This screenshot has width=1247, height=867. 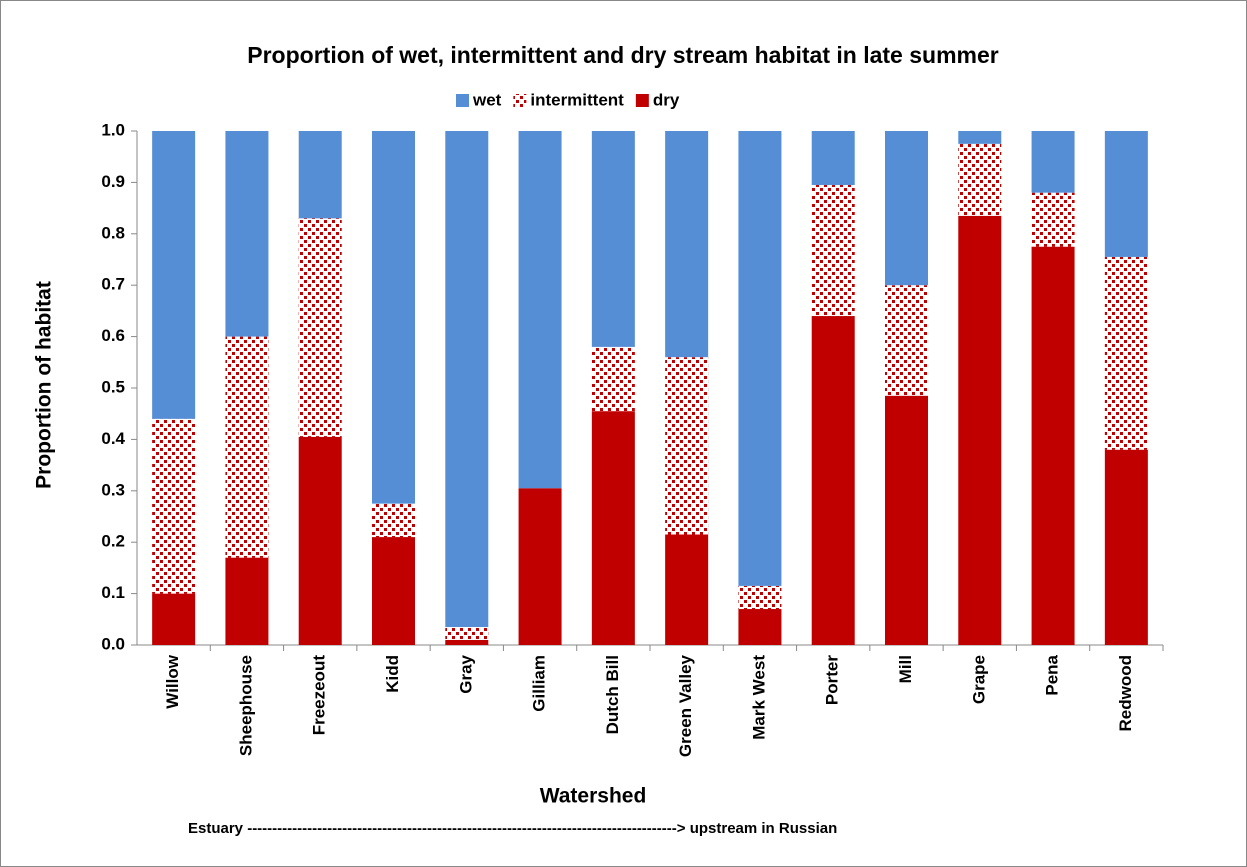 I want to click on y-tick-label: 0.8, so click(x=113, y=232).